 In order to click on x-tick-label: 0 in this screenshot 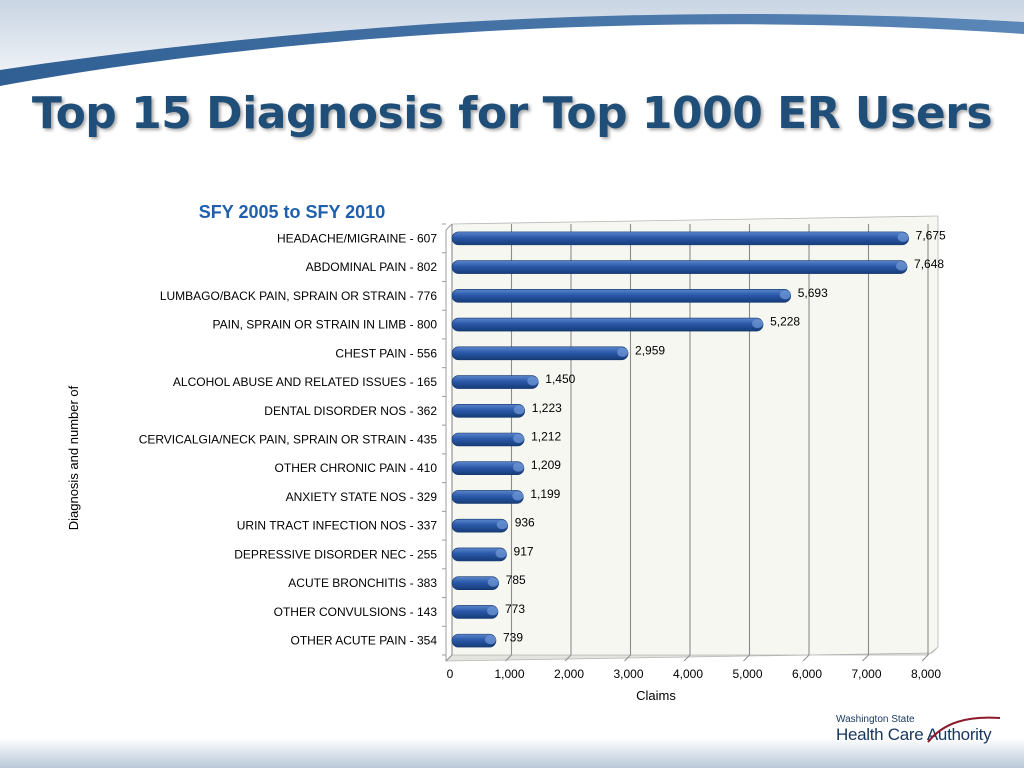, I will do `click(450, 674)`.